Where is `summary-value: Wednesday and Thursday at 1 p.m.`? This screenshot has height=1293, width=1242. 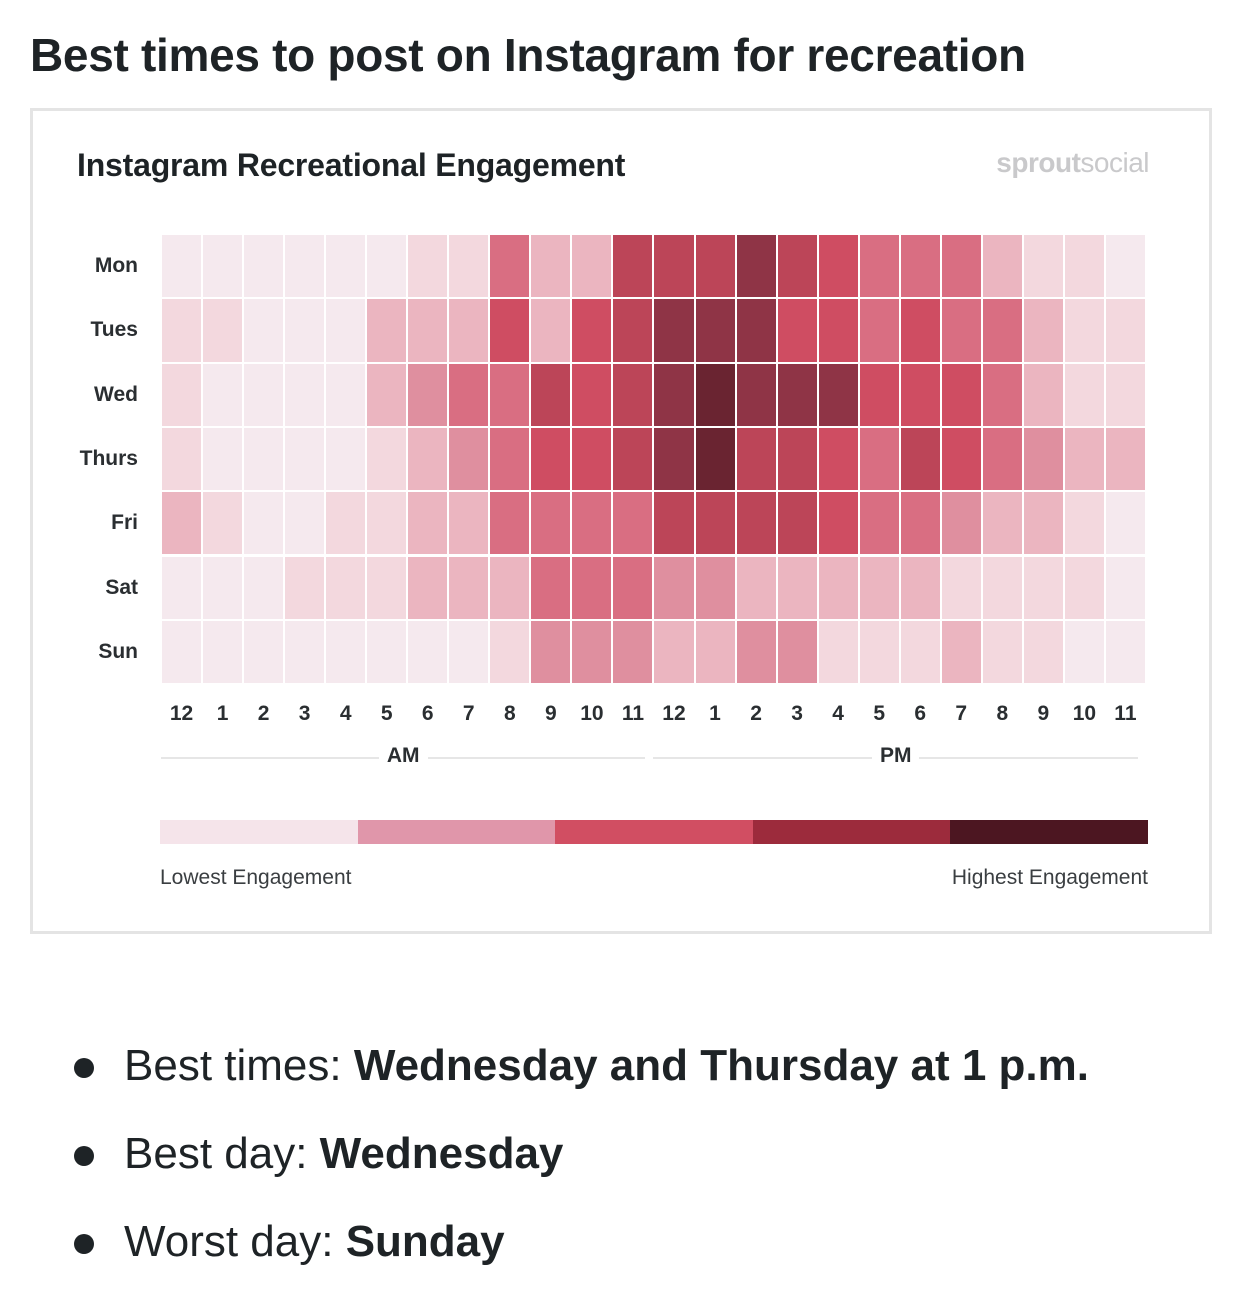
summary-value: Wednesday and Thursday at 1 p.m. is located at coordinates (721, 1065).